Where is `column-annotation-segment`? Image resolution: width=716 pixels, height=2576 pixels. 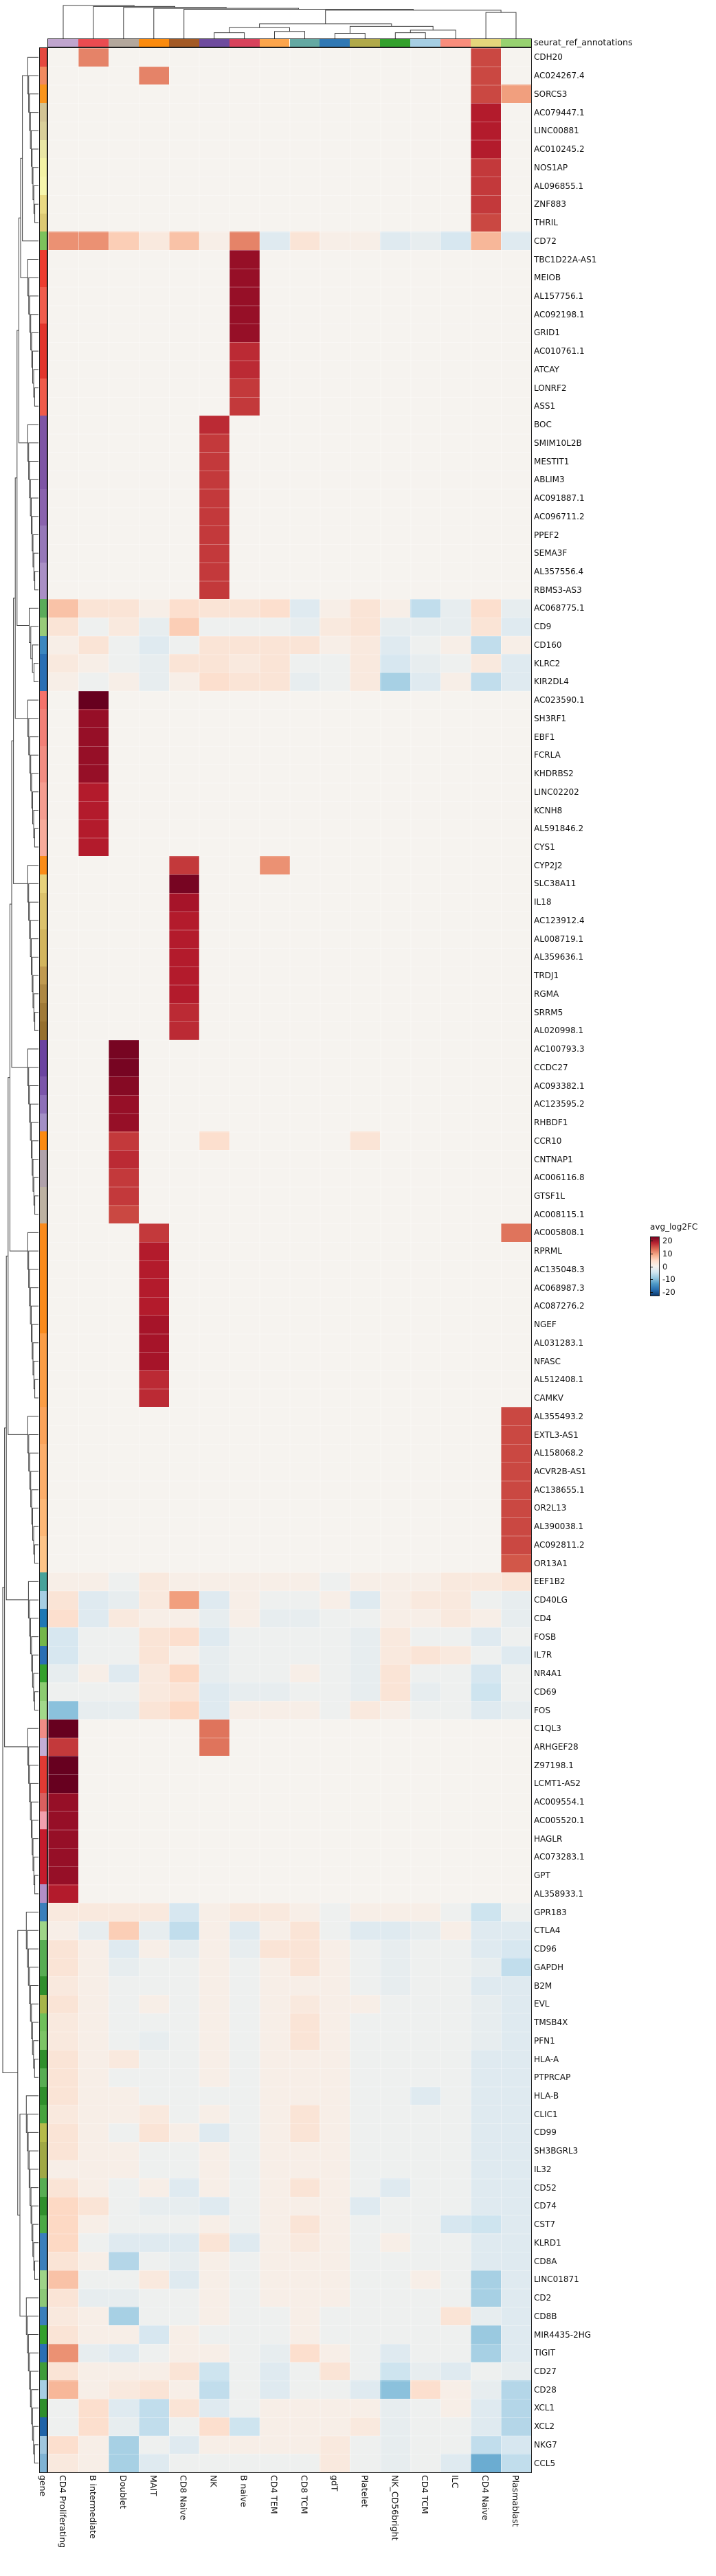 column-annotation-segment is located at coordinates (244, 43).